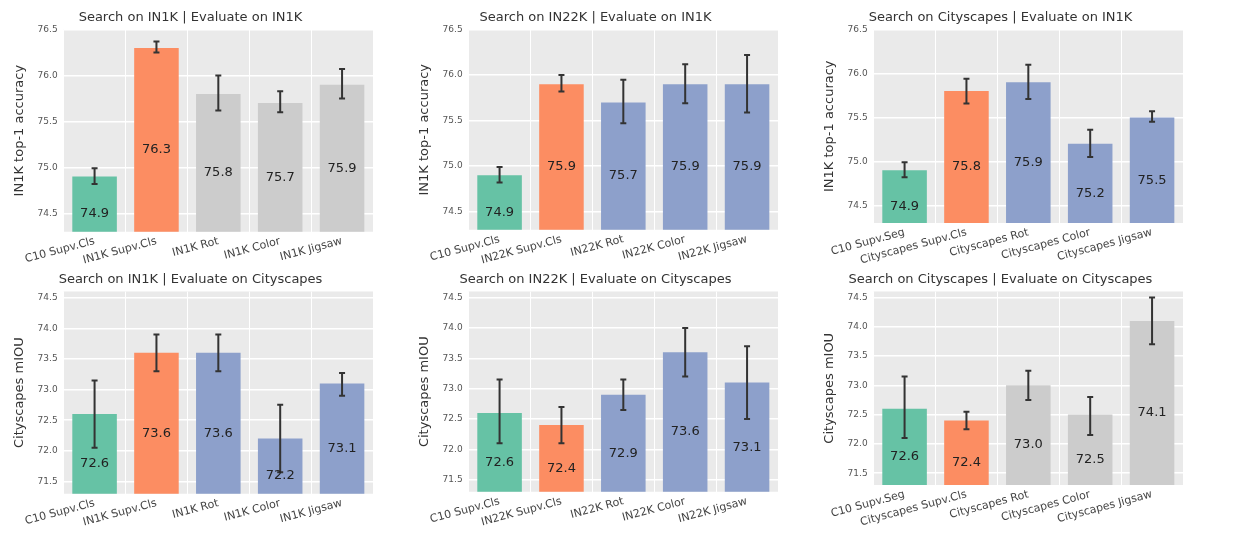 Image resolution: width=1243 pixels, height=548 pixels. I want to click on chart-title: Search on IN1K | Evaluate on Cityscapes, so click(190, 279).